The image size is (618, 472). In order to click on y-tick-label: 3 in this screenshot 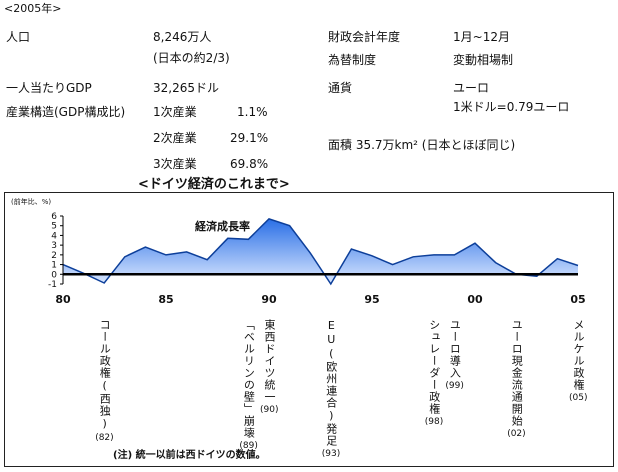, I will do `click(54, 246)`.